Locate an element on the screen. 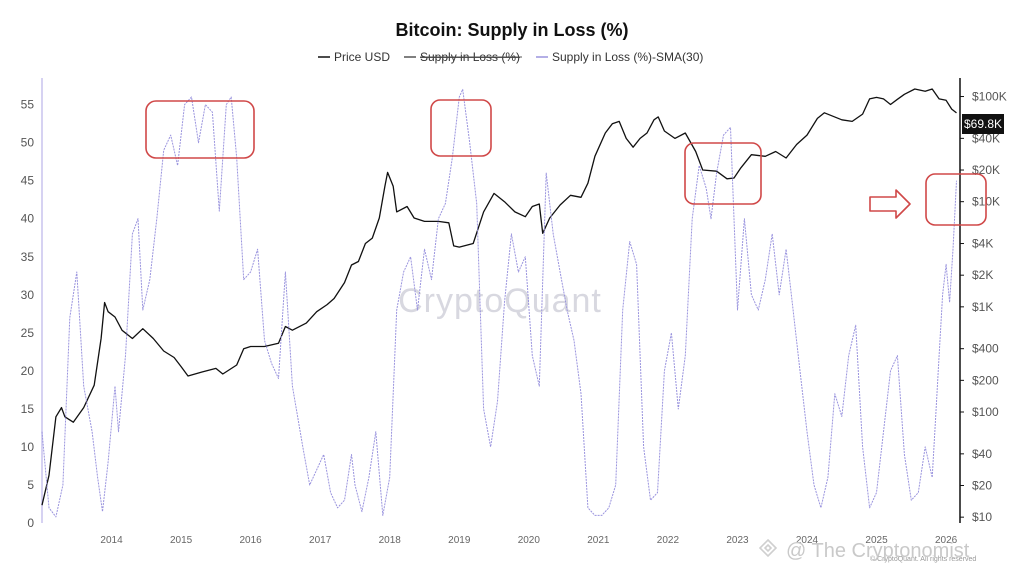 This screenshot has width=1024, height=576. x-tick-label: 2022 is located at coordinates (668, 540).